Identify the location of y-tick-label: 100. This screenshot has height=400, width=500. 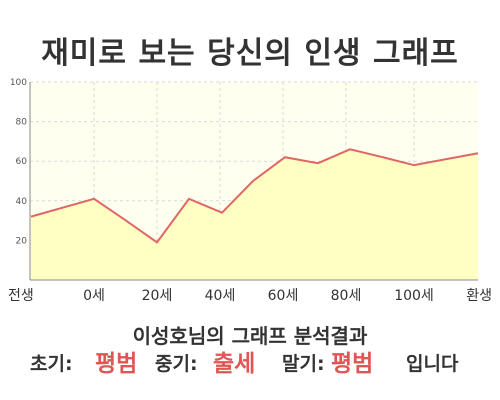
(18, 83).